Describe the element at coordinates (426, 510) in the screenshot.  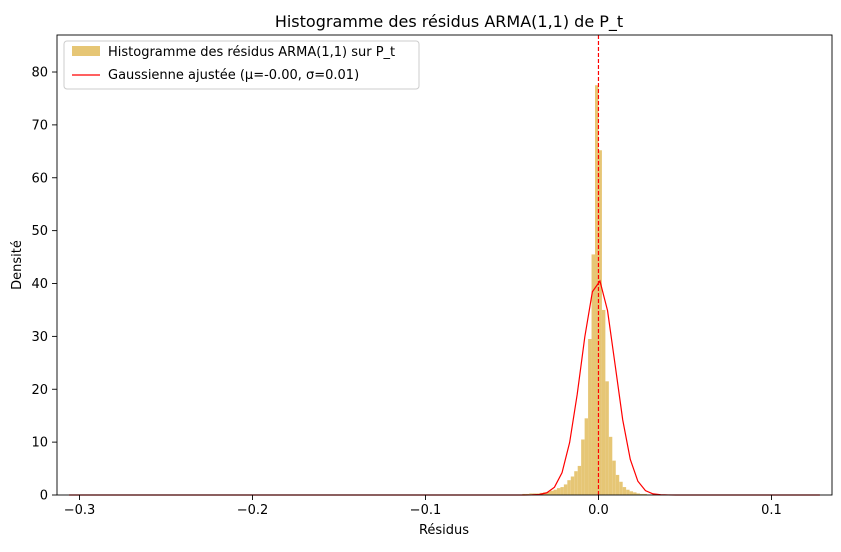
I see `x-tick-label: −0.1` at that location.